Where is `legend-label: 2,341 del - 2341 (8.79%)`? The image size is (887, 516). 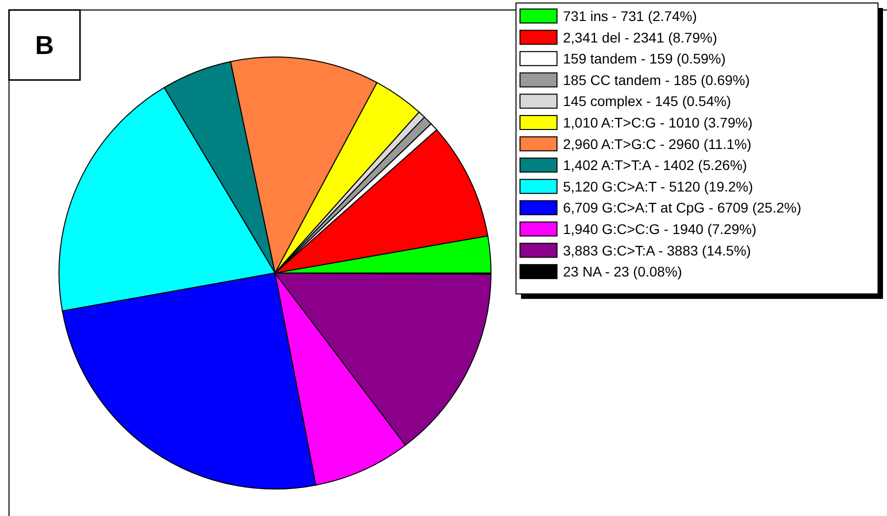
legend-label: 2,341 del - 2341 (8.79%) is located at coordinates (640, 37).